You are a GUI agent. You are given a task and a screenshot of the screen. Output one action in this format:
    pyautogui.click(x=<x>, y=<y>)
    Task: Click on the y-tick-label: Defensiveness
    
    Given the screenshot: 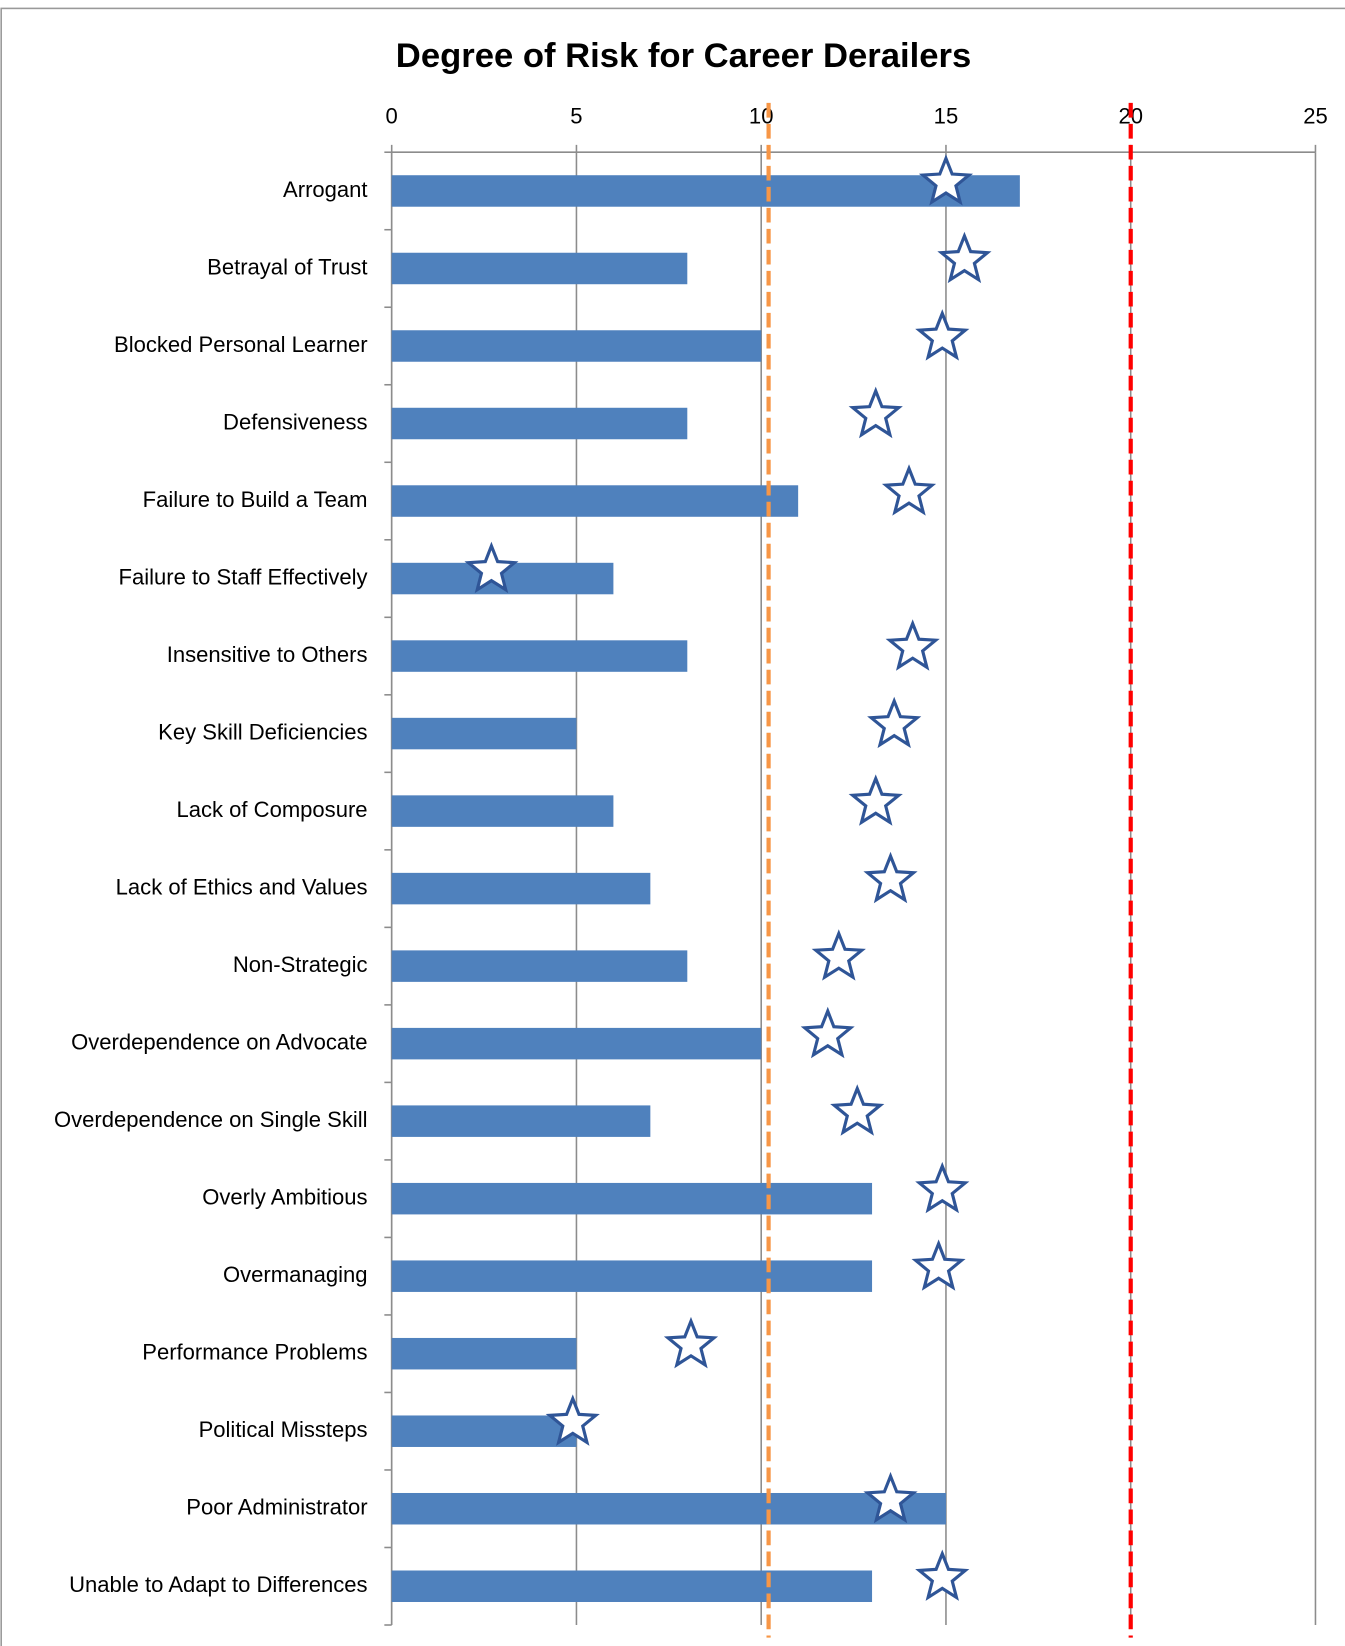 What is the action you would take?
    pyautogui.click(x=295, y=421)
    